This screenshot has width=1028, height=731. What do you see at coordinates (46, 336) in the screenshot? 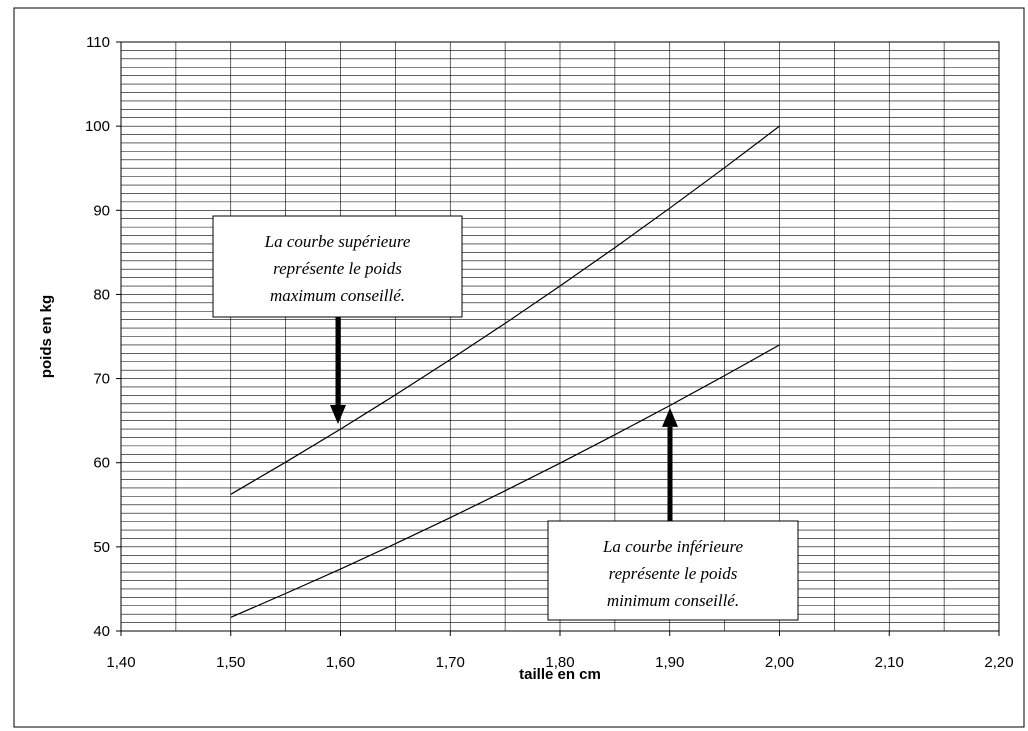
I see `y-axis-title: poids en kg` at bounding box center [46, 336].